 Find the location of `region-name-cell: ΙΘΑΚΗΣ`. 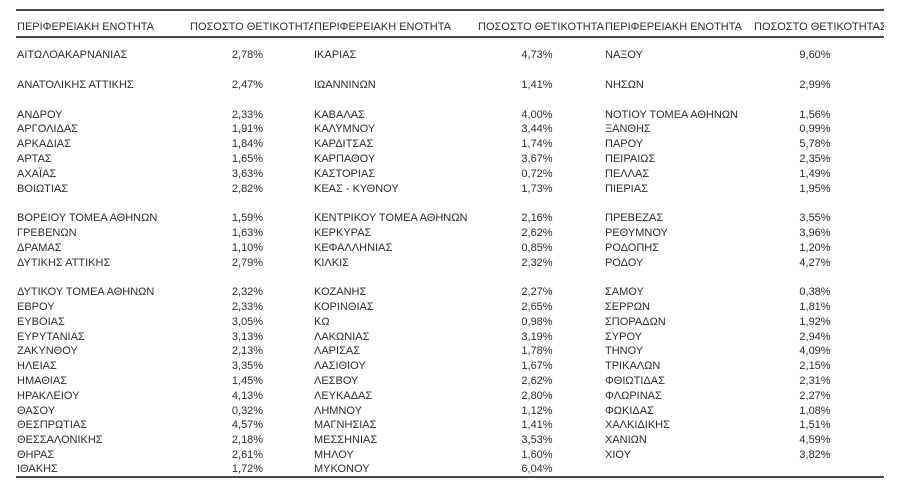

region-name-cell: ΙΘΑΚΗΣ is located at coordinates (37, 469).